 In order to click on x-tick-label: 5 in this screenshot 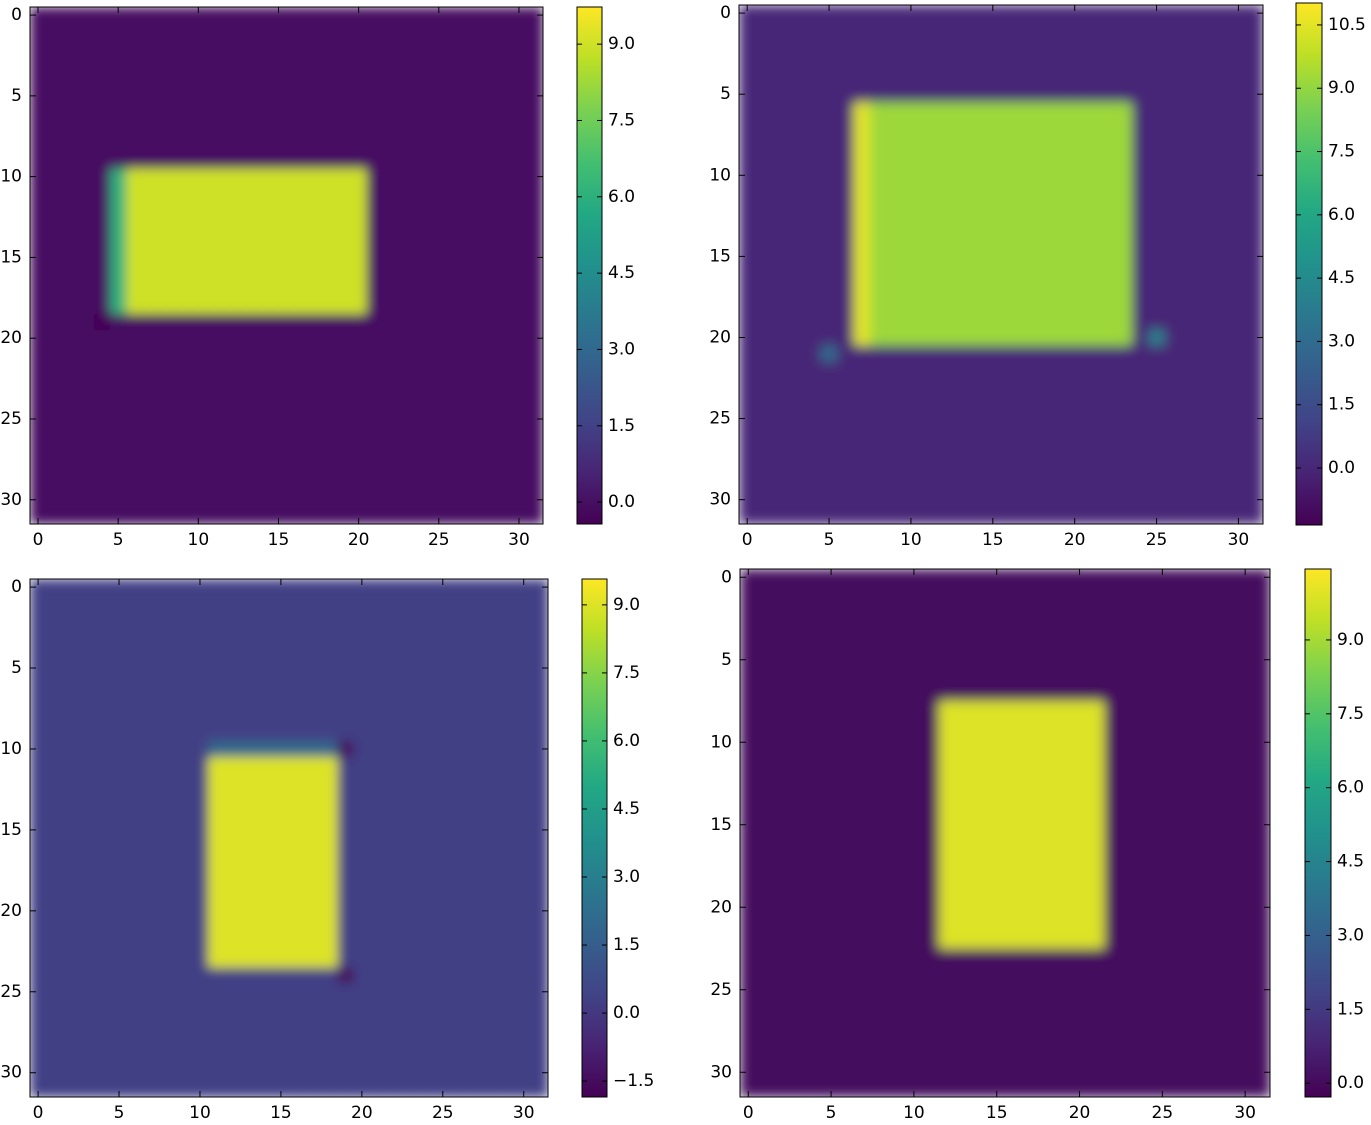, I will do `click(119, 1113)`.